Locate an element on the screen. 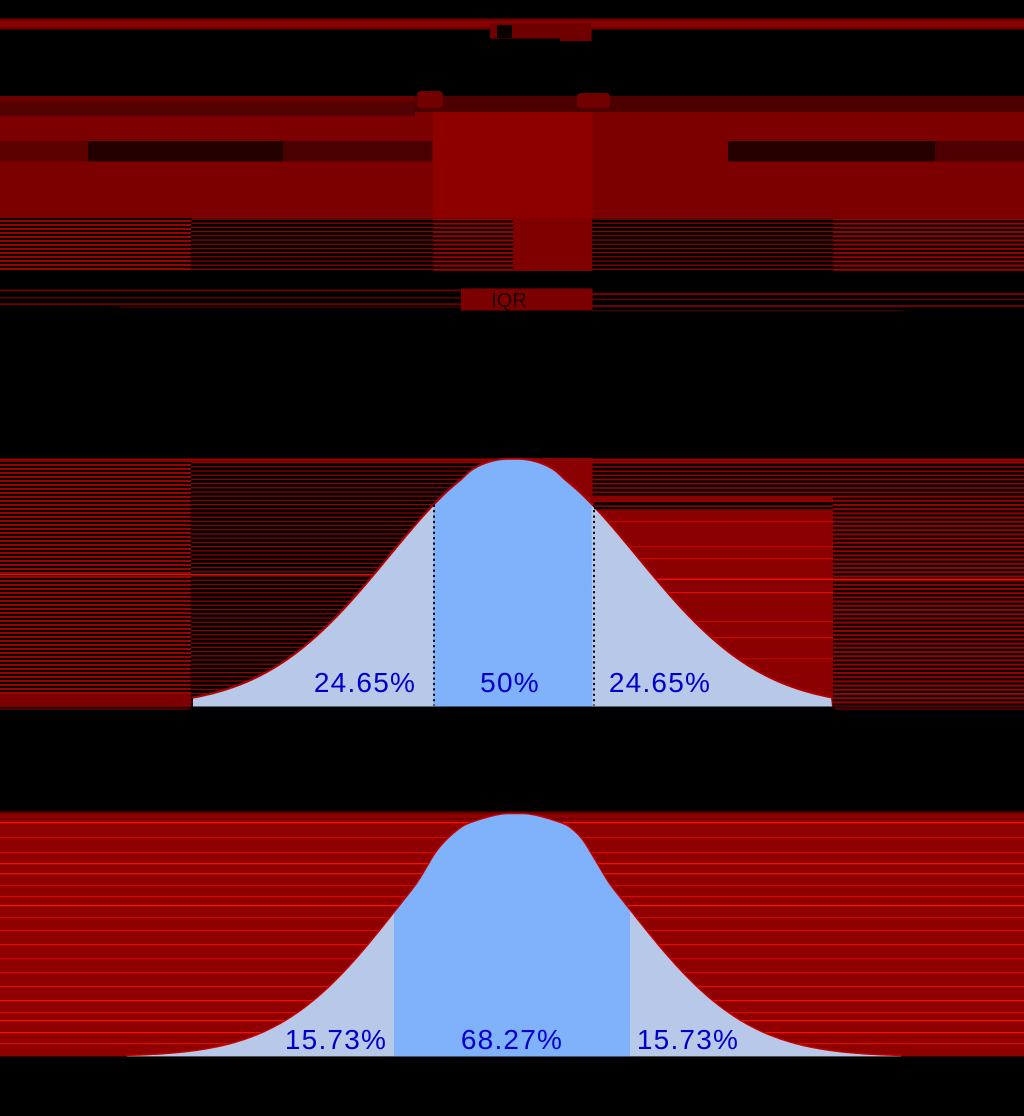 The image size is (1024, 1116). svg-text: 50% is located at coordinates (510, 682).